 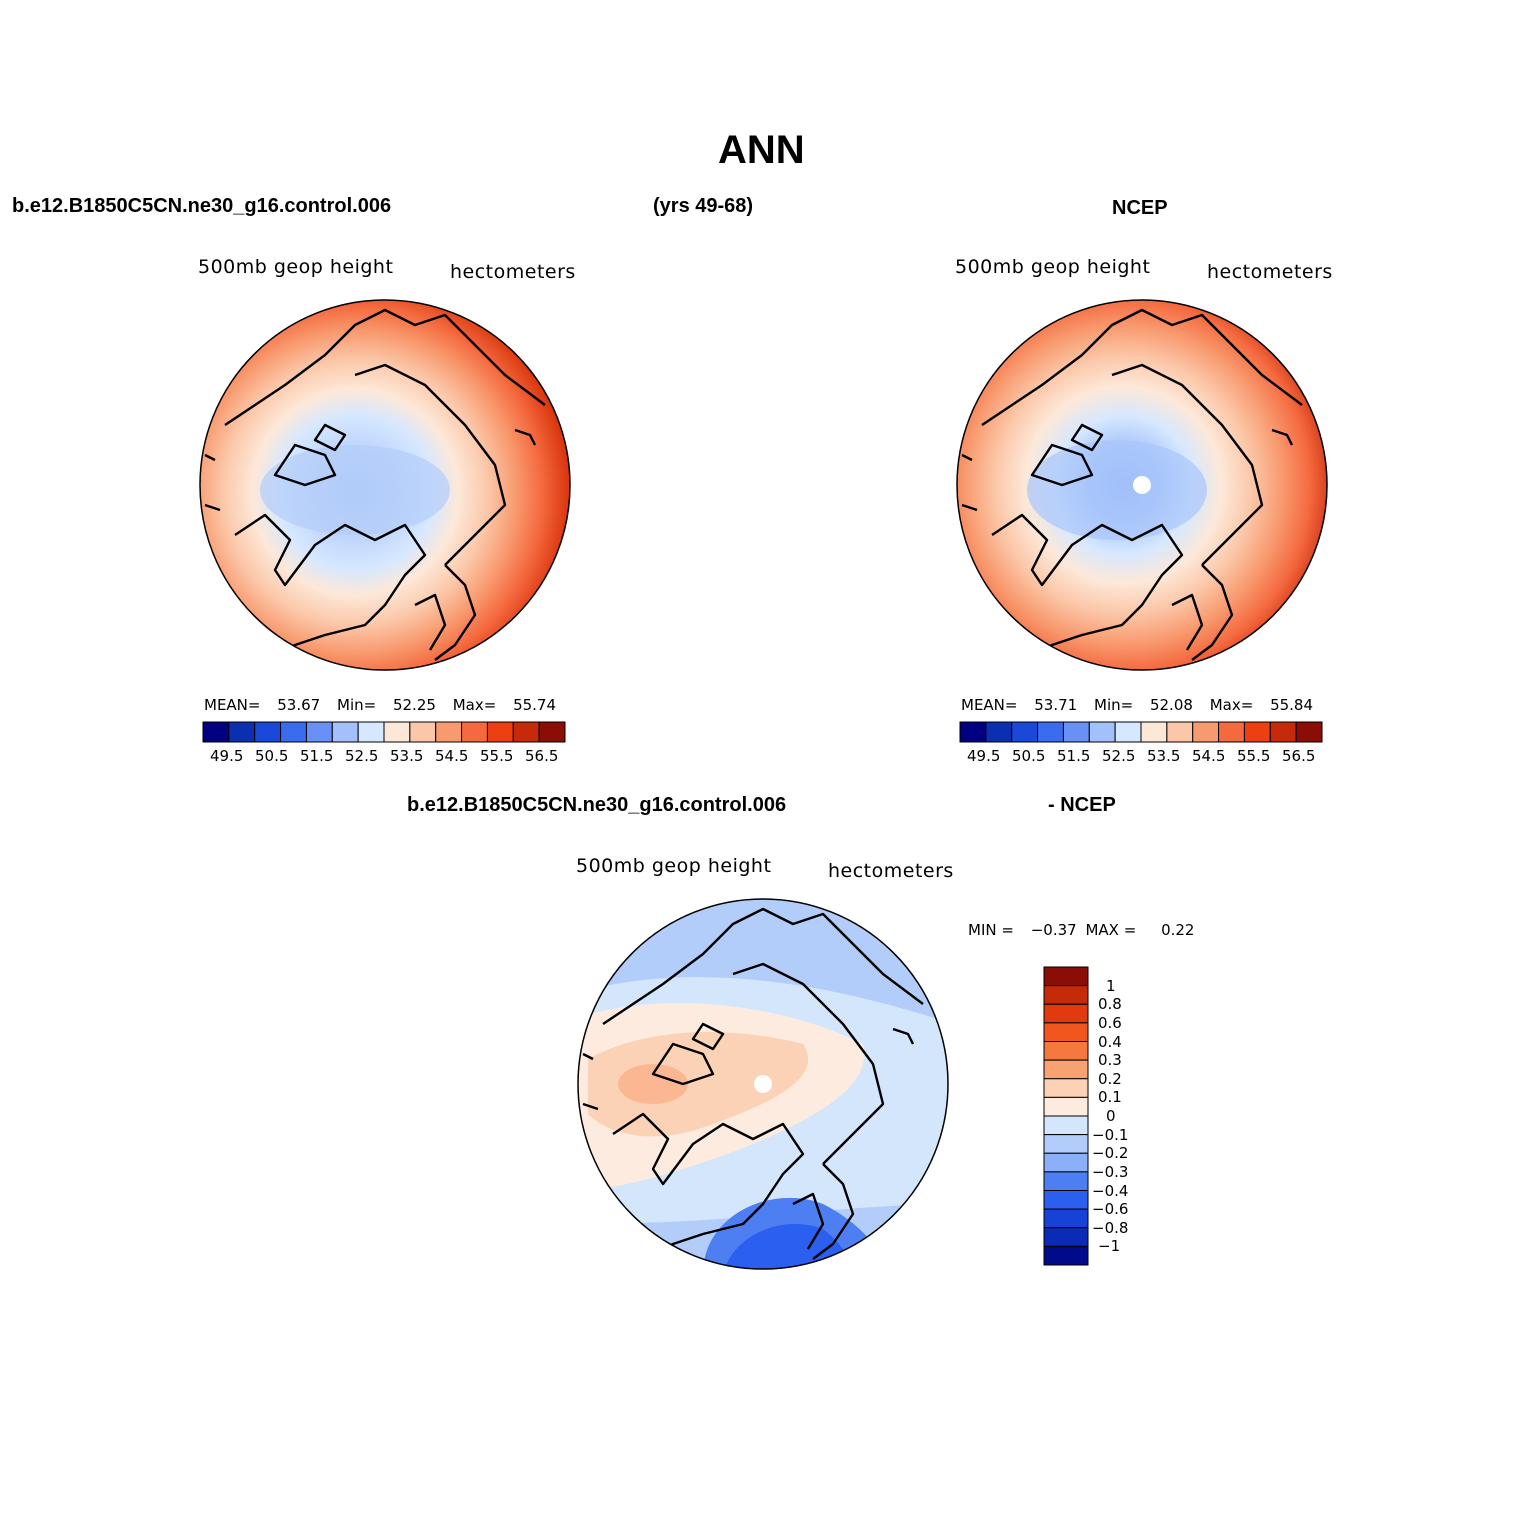 I want to click on diff-stats: MIN = −0.37 MAX = 0.22, so click(x=1081, y=930).